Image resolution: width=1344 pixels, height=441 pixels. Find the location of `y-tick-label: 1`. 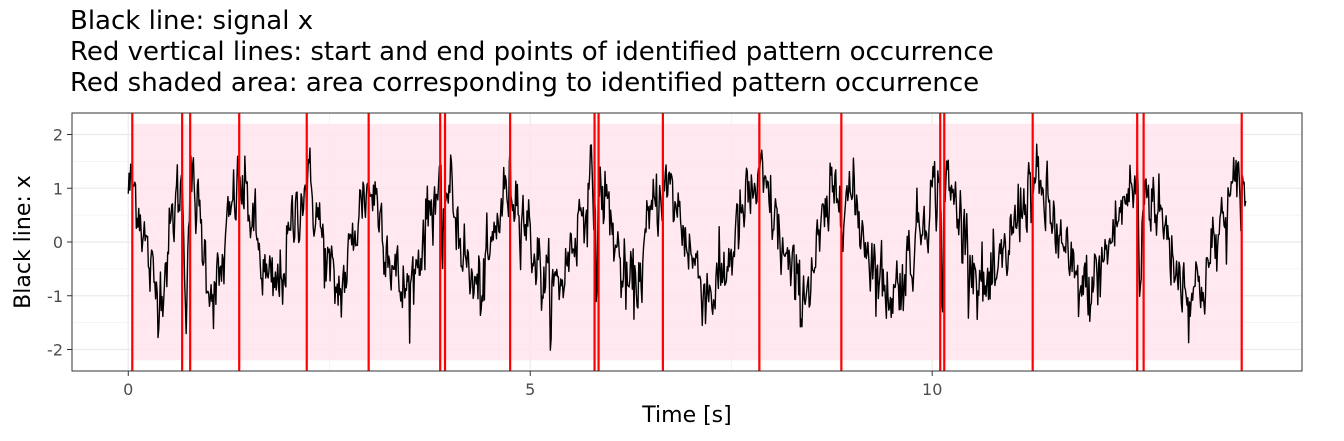

y-tick-label: 1 is located at coordinates (58, 188).